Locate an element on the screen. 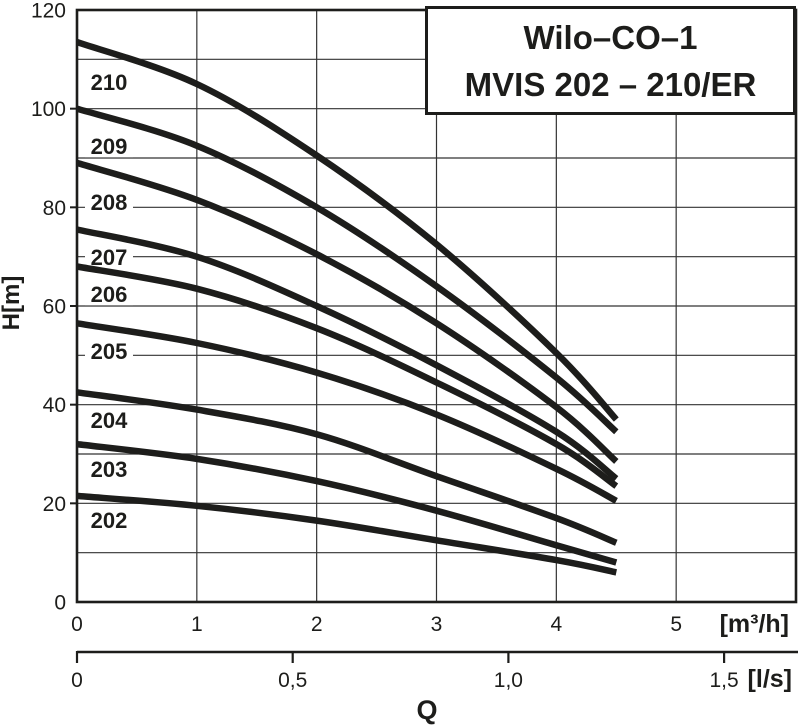  y-axis-tick-label: 40 is located at coordinates (54, 405).